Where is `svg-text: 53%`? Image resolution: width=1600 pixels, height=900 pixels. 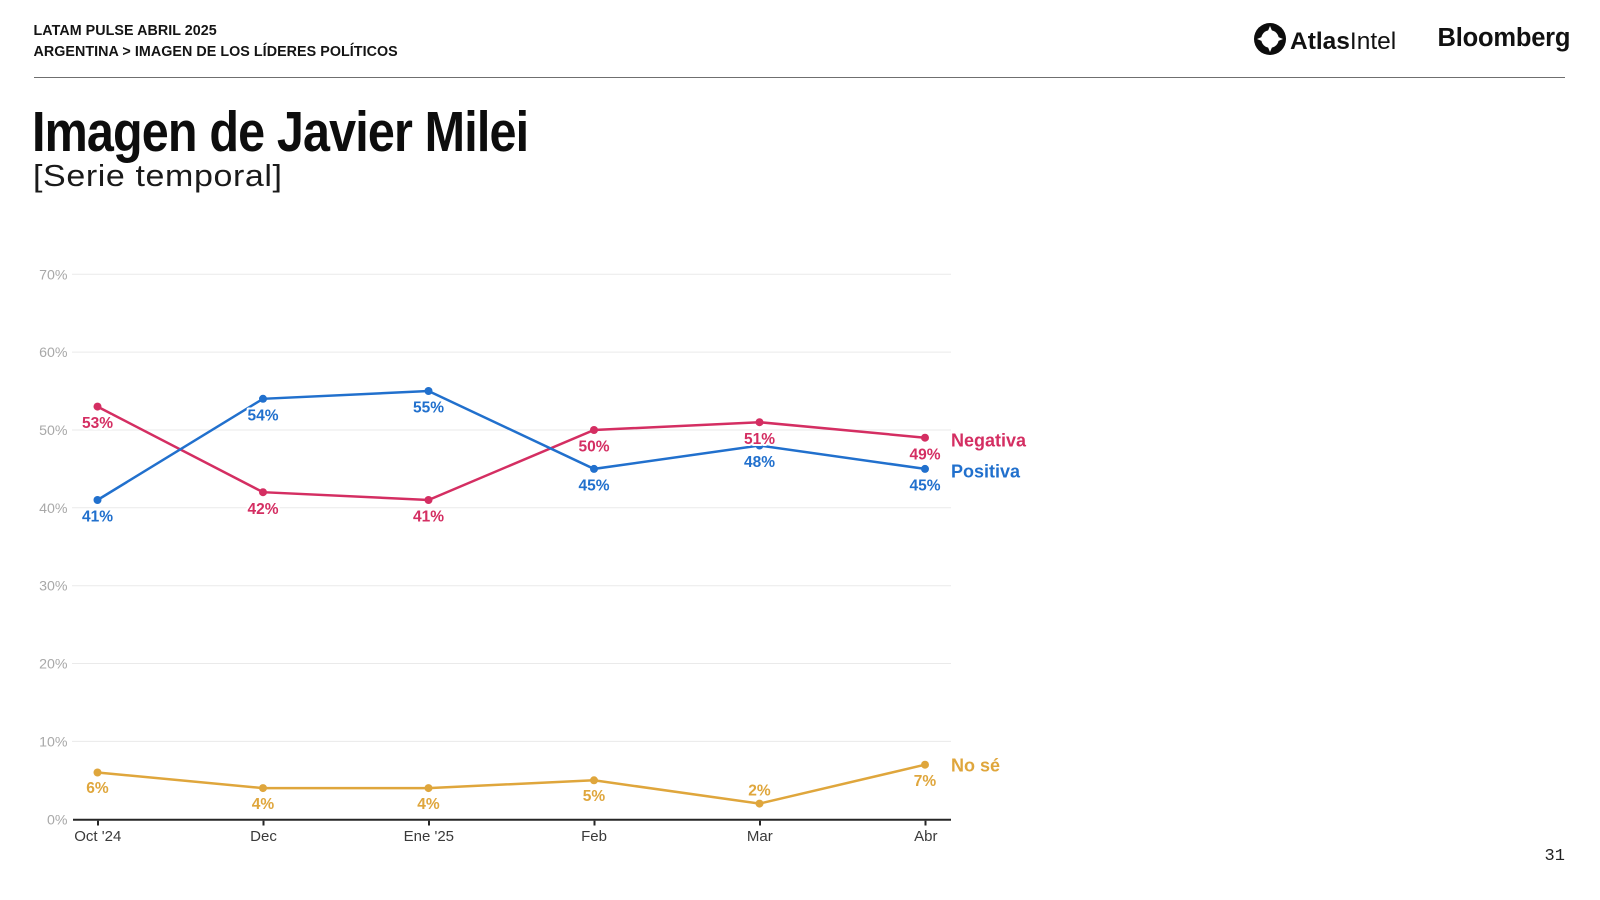
svg-text: 53% is located at coordinates (97, 423).